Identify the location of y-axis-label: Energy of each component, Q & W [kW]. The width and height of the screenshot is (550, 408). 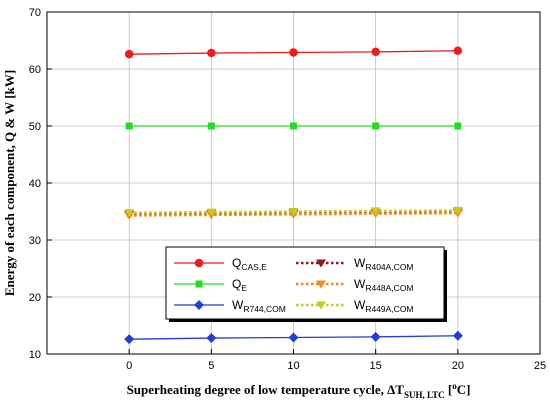
(9, 183).